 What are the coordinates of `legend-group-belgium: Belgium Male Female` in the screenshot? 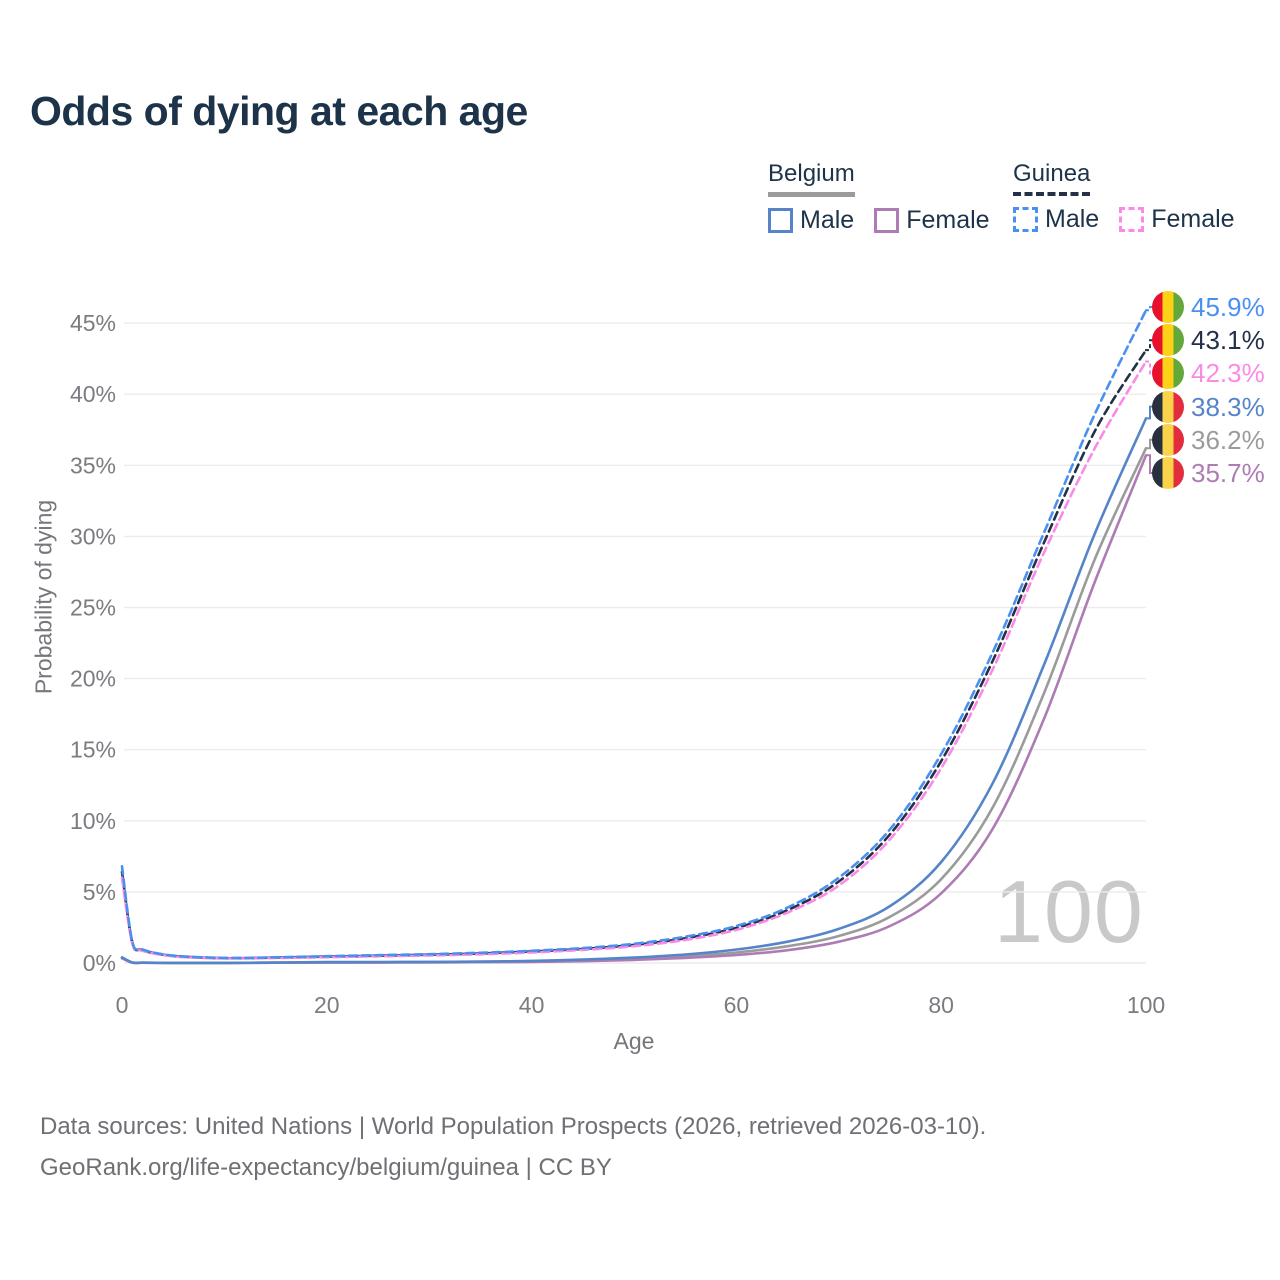 It's located at (879, 197).